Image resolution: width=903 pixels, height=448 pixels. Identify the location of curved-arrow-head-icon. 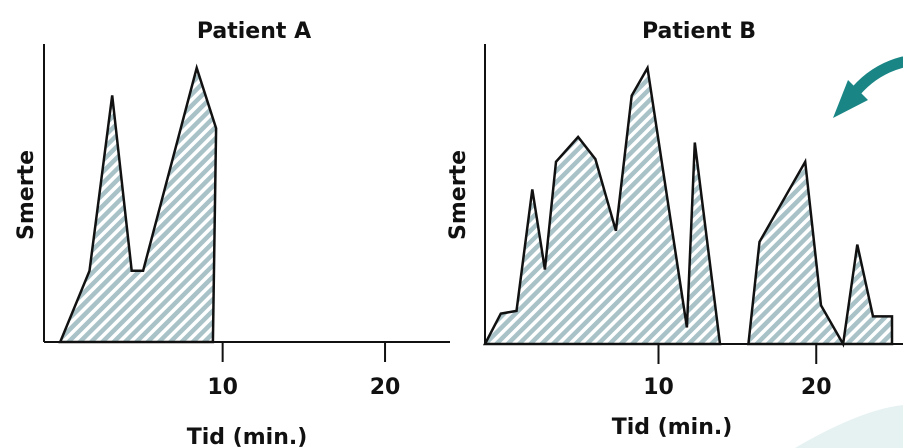
(850, 99).